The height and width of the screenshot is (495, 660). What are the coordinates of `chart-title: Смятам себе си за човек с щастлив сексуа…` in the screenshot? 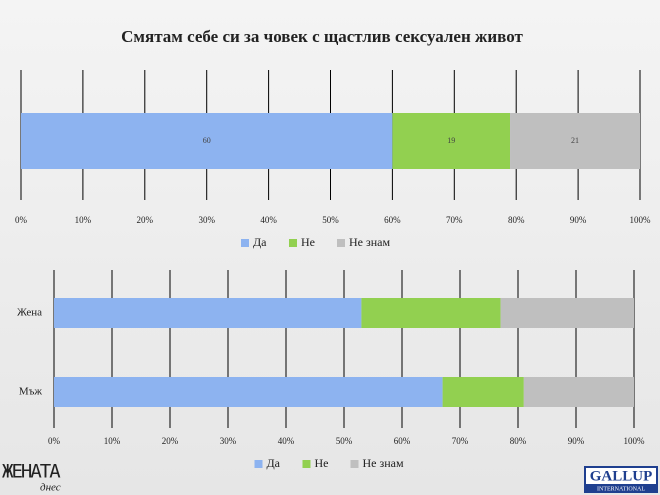 It's located at (322, 36).